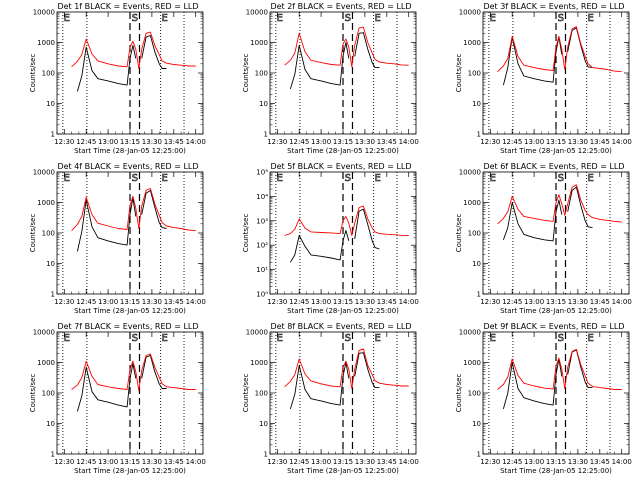 The height and width of the screenshot is (480, 640). What do you see at coordinates (262, 221) in the screenshot?
I see `y-tick-label: 10³` at bounding box center [262, 221].